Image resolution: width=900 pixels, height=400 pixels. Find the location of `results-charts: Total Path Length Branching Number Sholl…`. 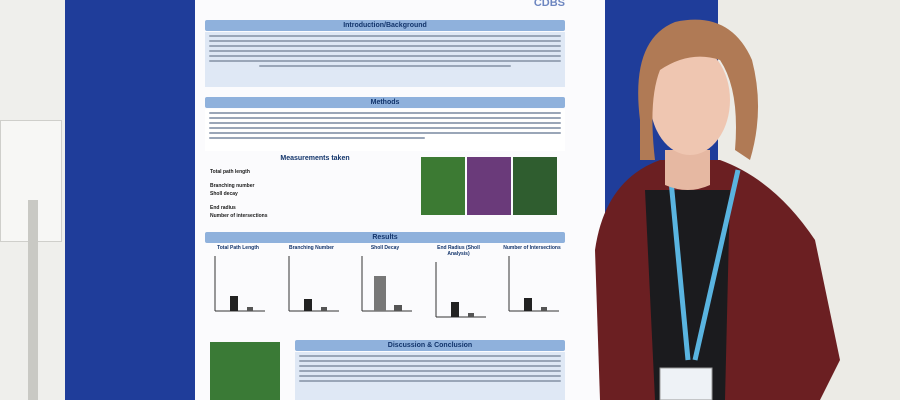

results-charts: Total Path Length Branching Number Sholl… is located at coordinates (385, 287).